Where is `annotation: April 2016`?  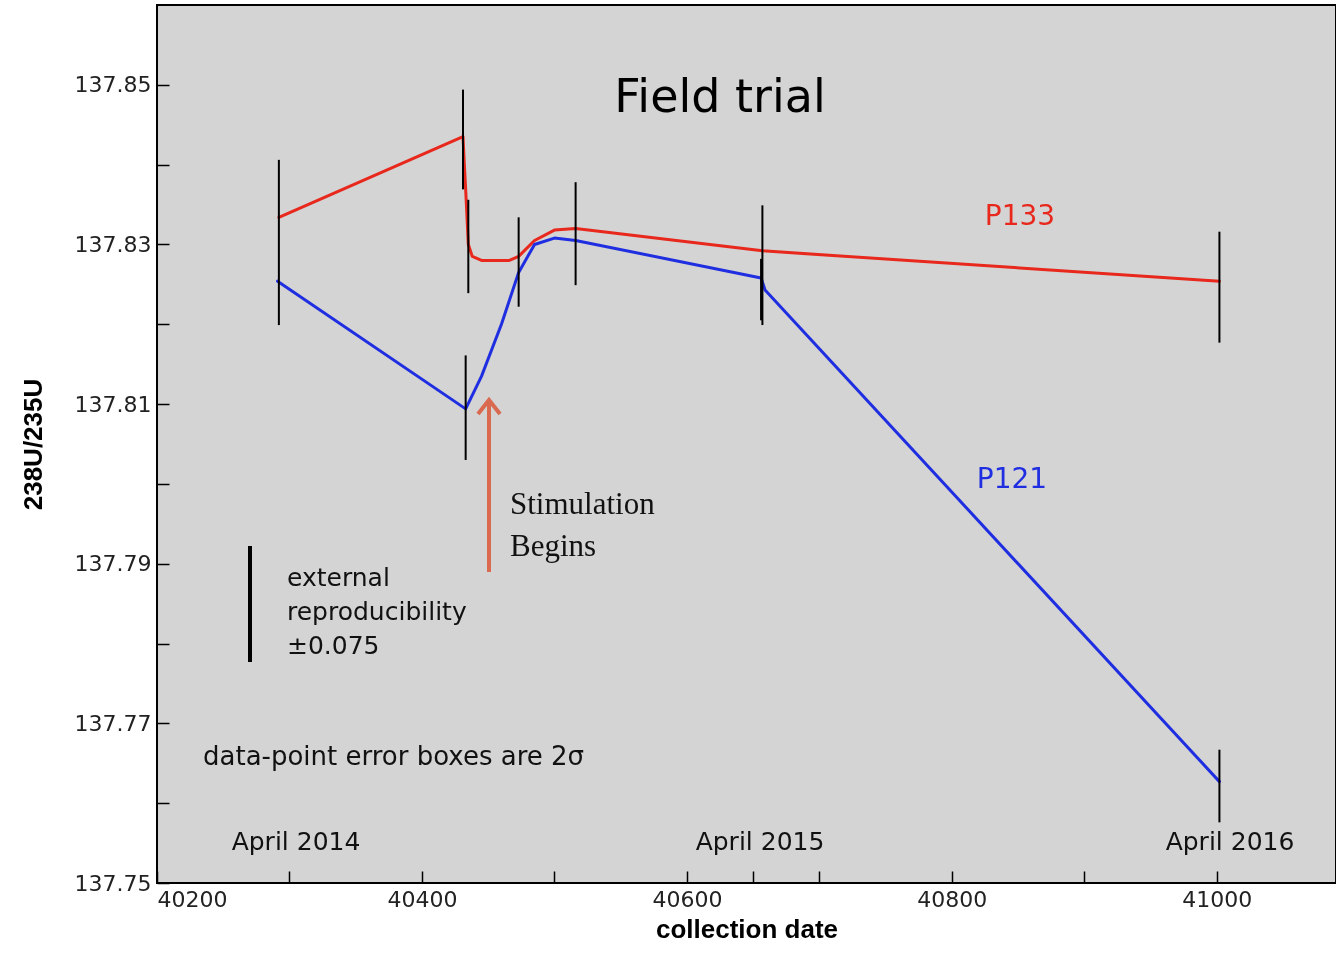
annotation: April 2016 is located at coordinates (1230, 841).